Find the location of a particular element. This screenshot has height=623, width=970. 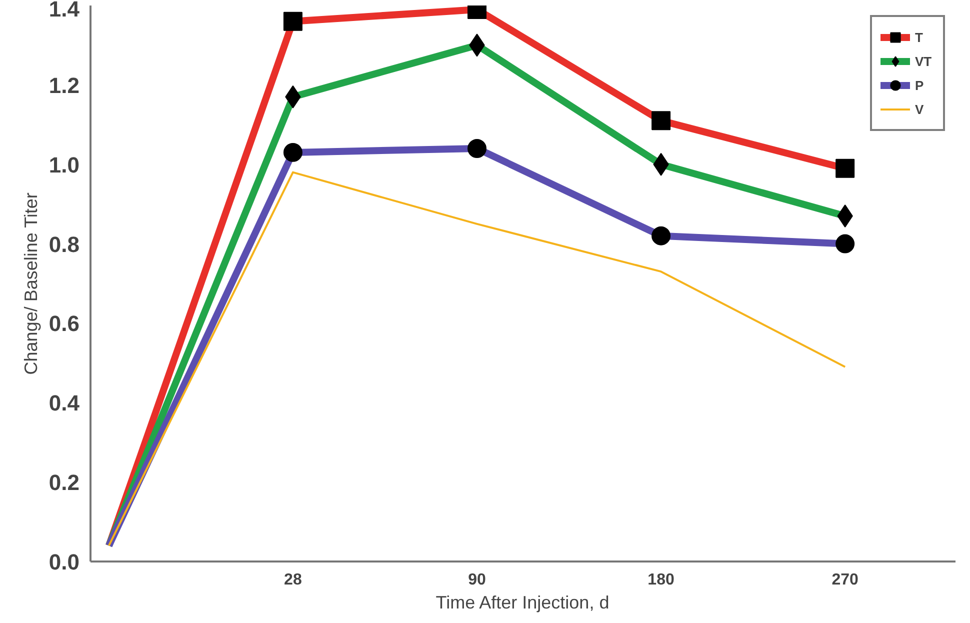

x-tick-label: 90 is located at coordinates (477, 580).